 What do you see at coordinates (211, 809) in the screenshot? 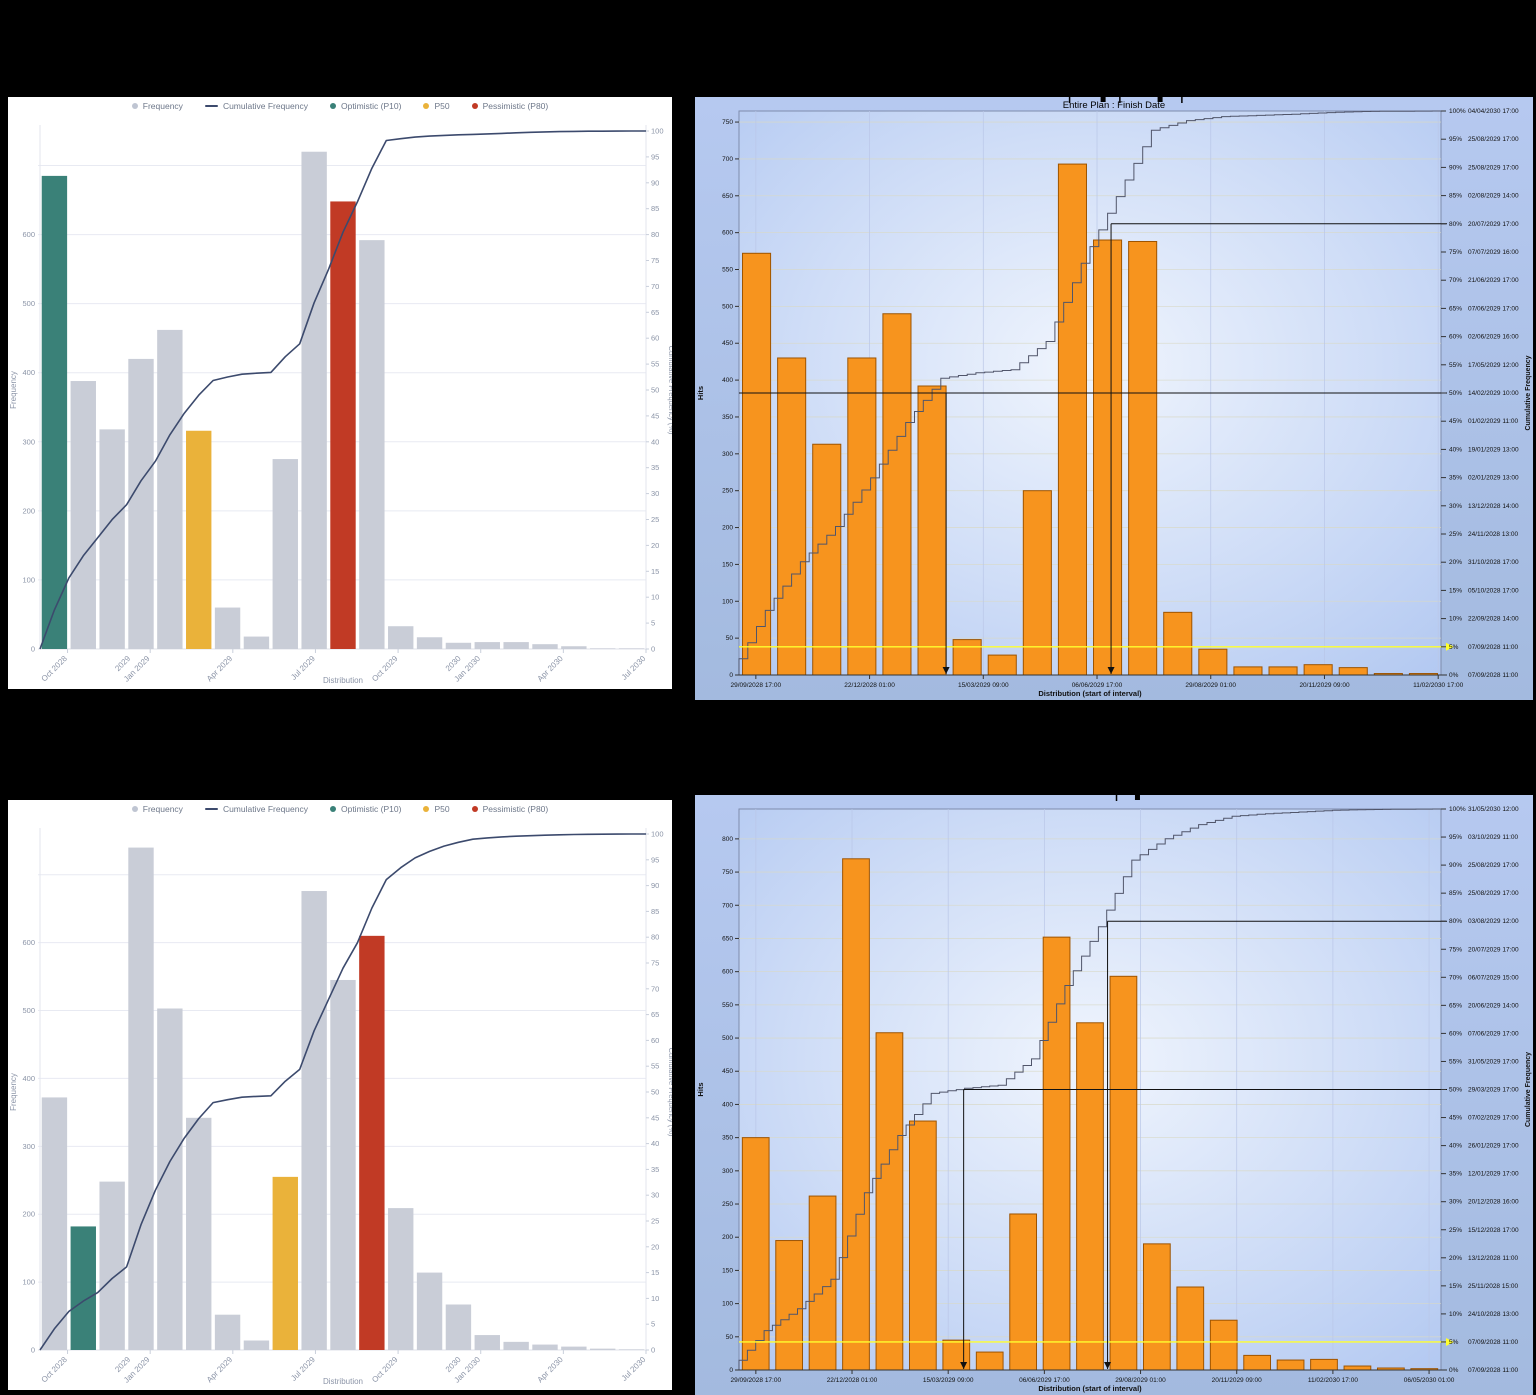
I see `legend-line-swatch` at bounding box center [211, 809].